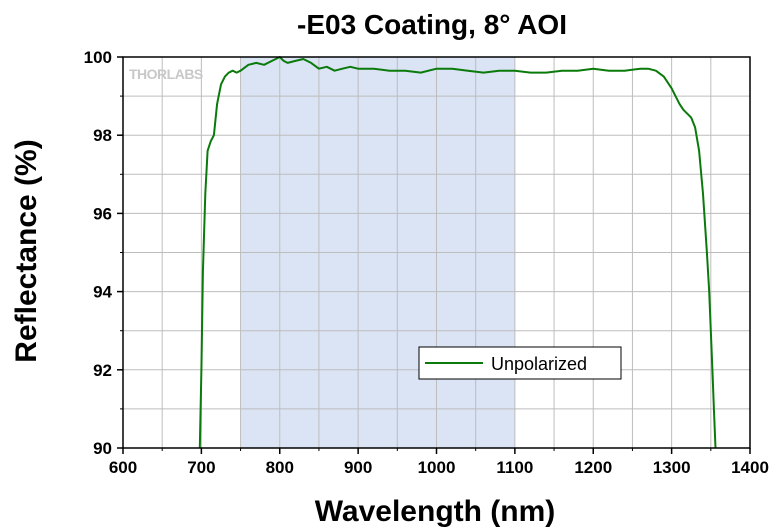  I want to click on y-tick-label: 92, so click(102, 370).